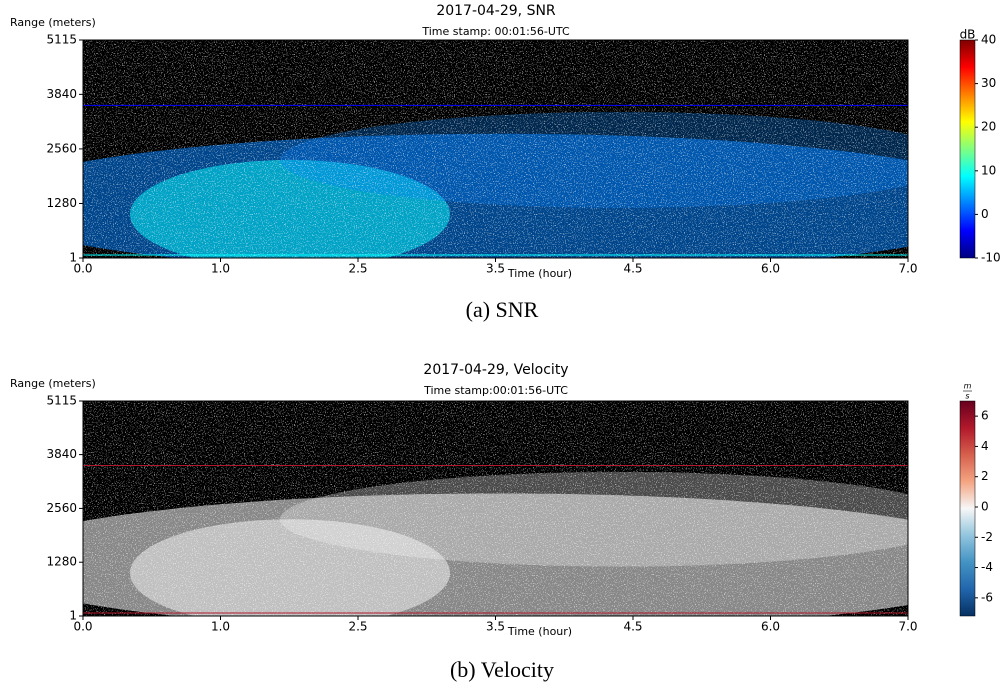  Describe the element at coordinates (985, 476) in the screenshot. I see `colorbar-tick-label: 2` at that location.